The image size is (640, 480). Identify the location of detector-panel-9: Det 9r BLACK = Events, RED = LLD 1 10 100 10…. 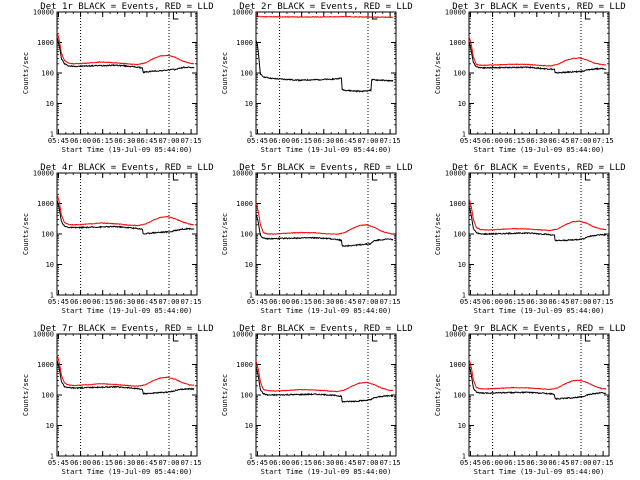
(530, 400).